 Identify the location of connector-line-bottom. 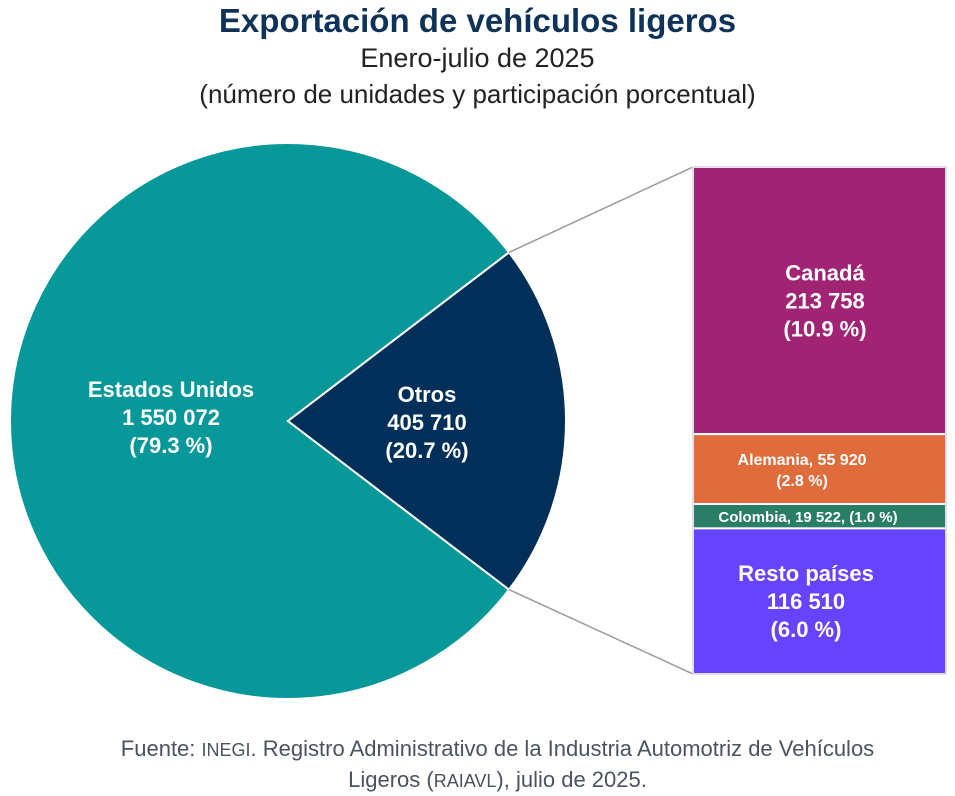
(601, 631).